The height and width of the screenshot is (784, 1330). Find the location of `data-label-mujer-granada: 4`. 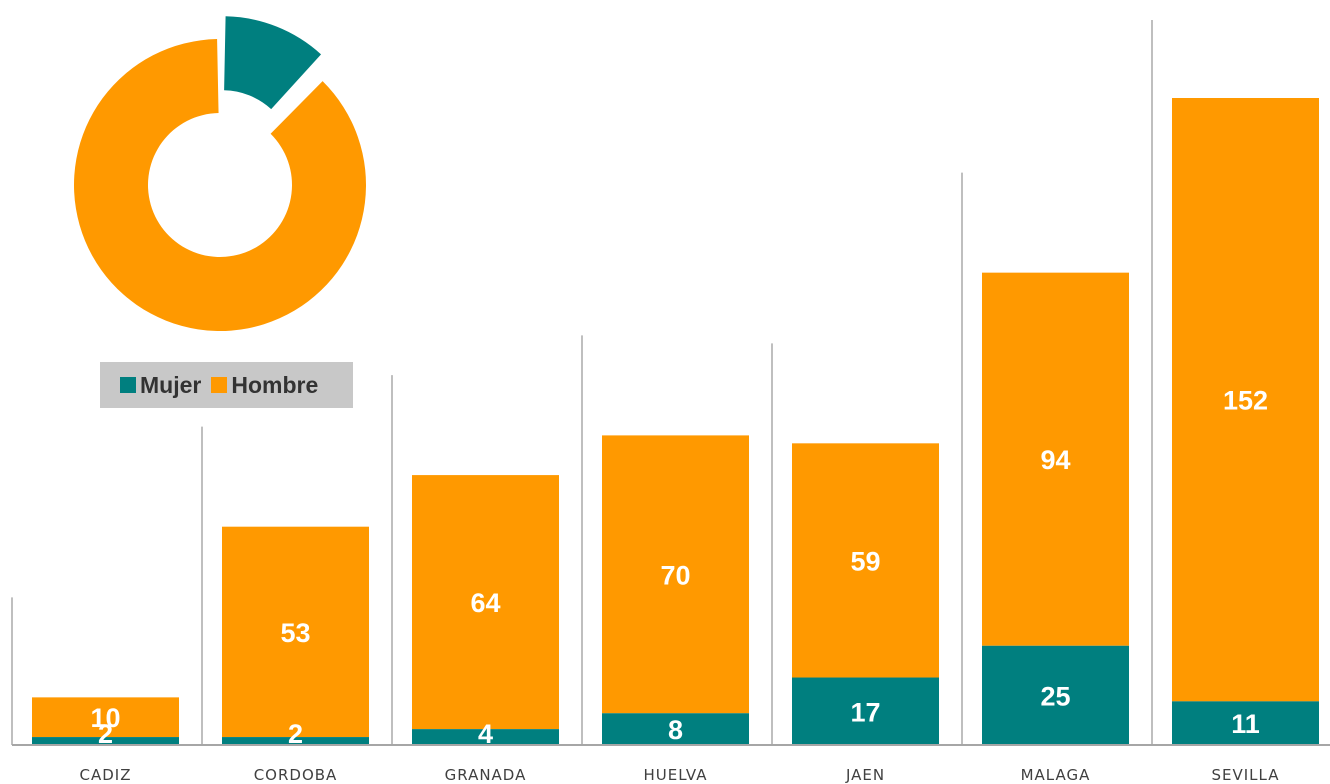

data-label-mujer-granada: 4 is located at coordinates (485, 734).